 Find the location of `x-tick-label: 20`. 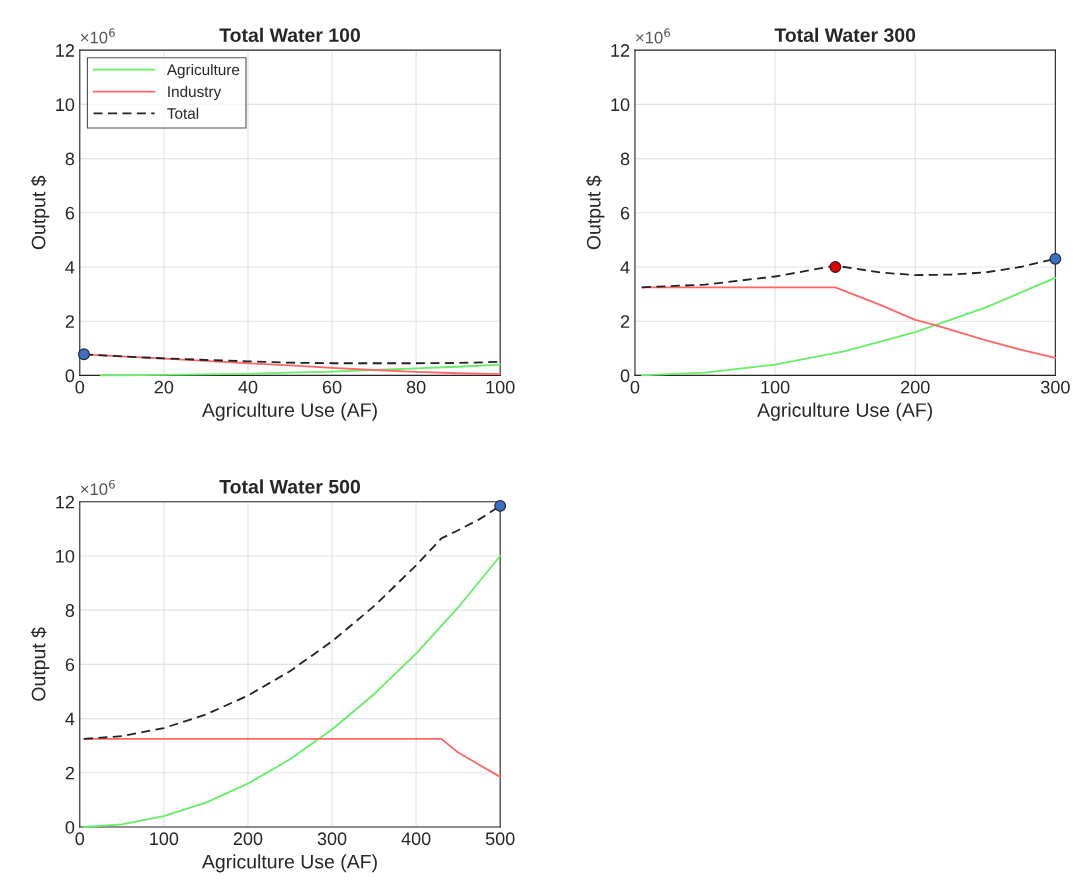

x-tick-label: 20 is located at coordinates (164, 387).